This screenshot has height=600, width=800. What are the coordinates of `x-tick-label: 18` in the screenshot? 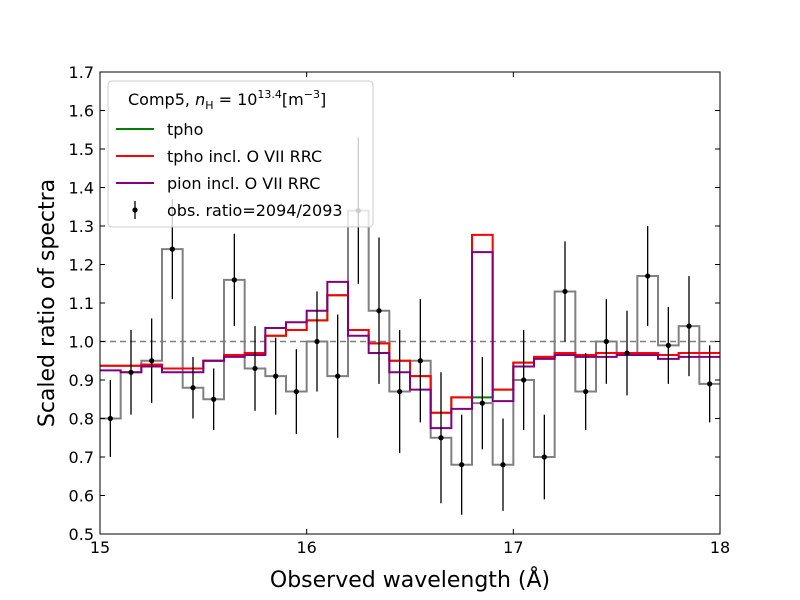 It's located at (720, 547).